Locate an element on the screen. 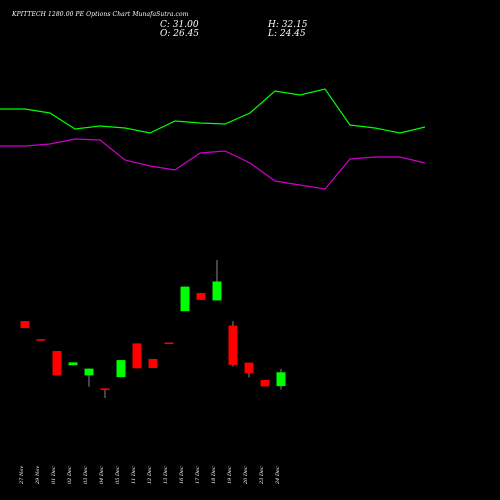  indicator-line-upper is located at coordinates (213, 111).